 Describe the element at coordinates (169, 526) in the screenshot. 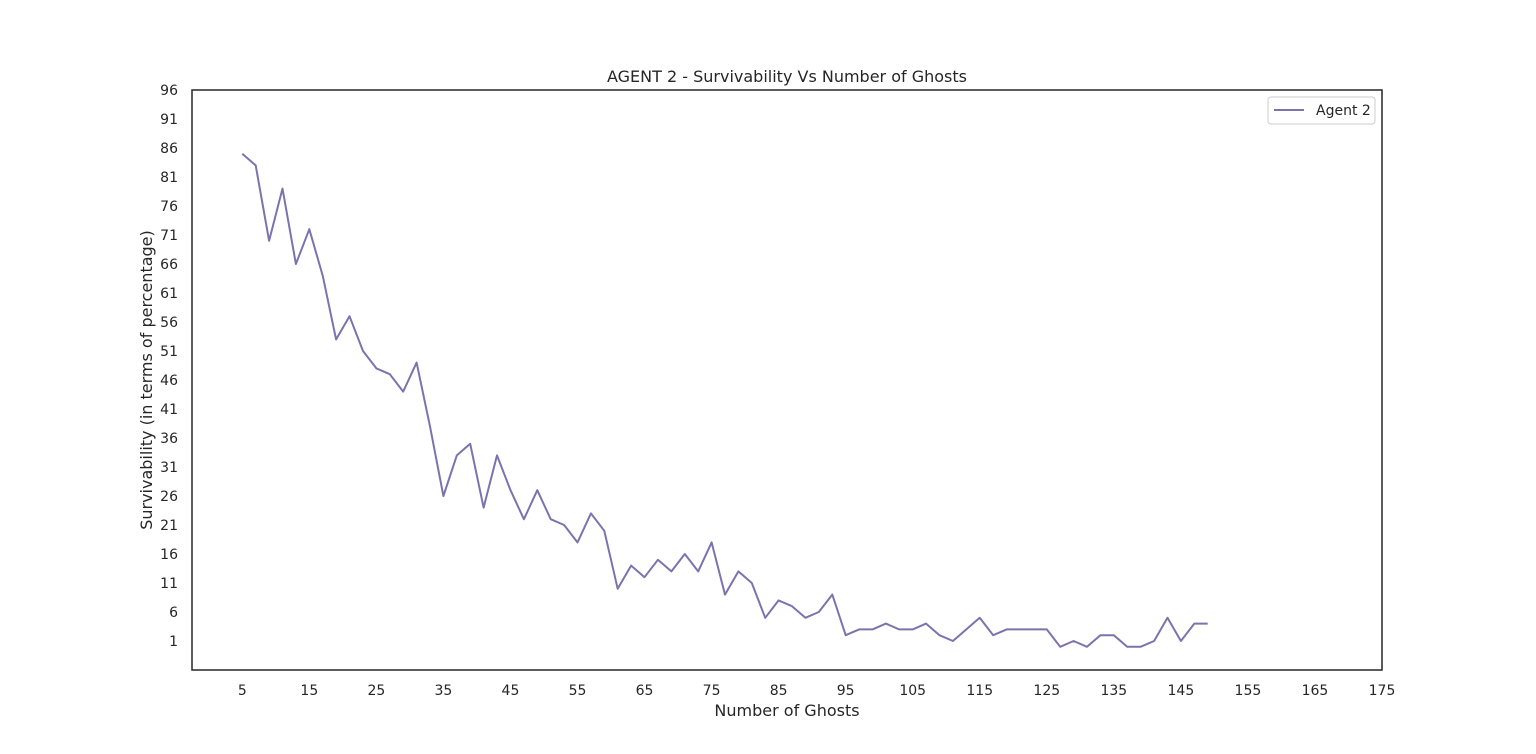

I see `y-tick-label: 21` at that location.